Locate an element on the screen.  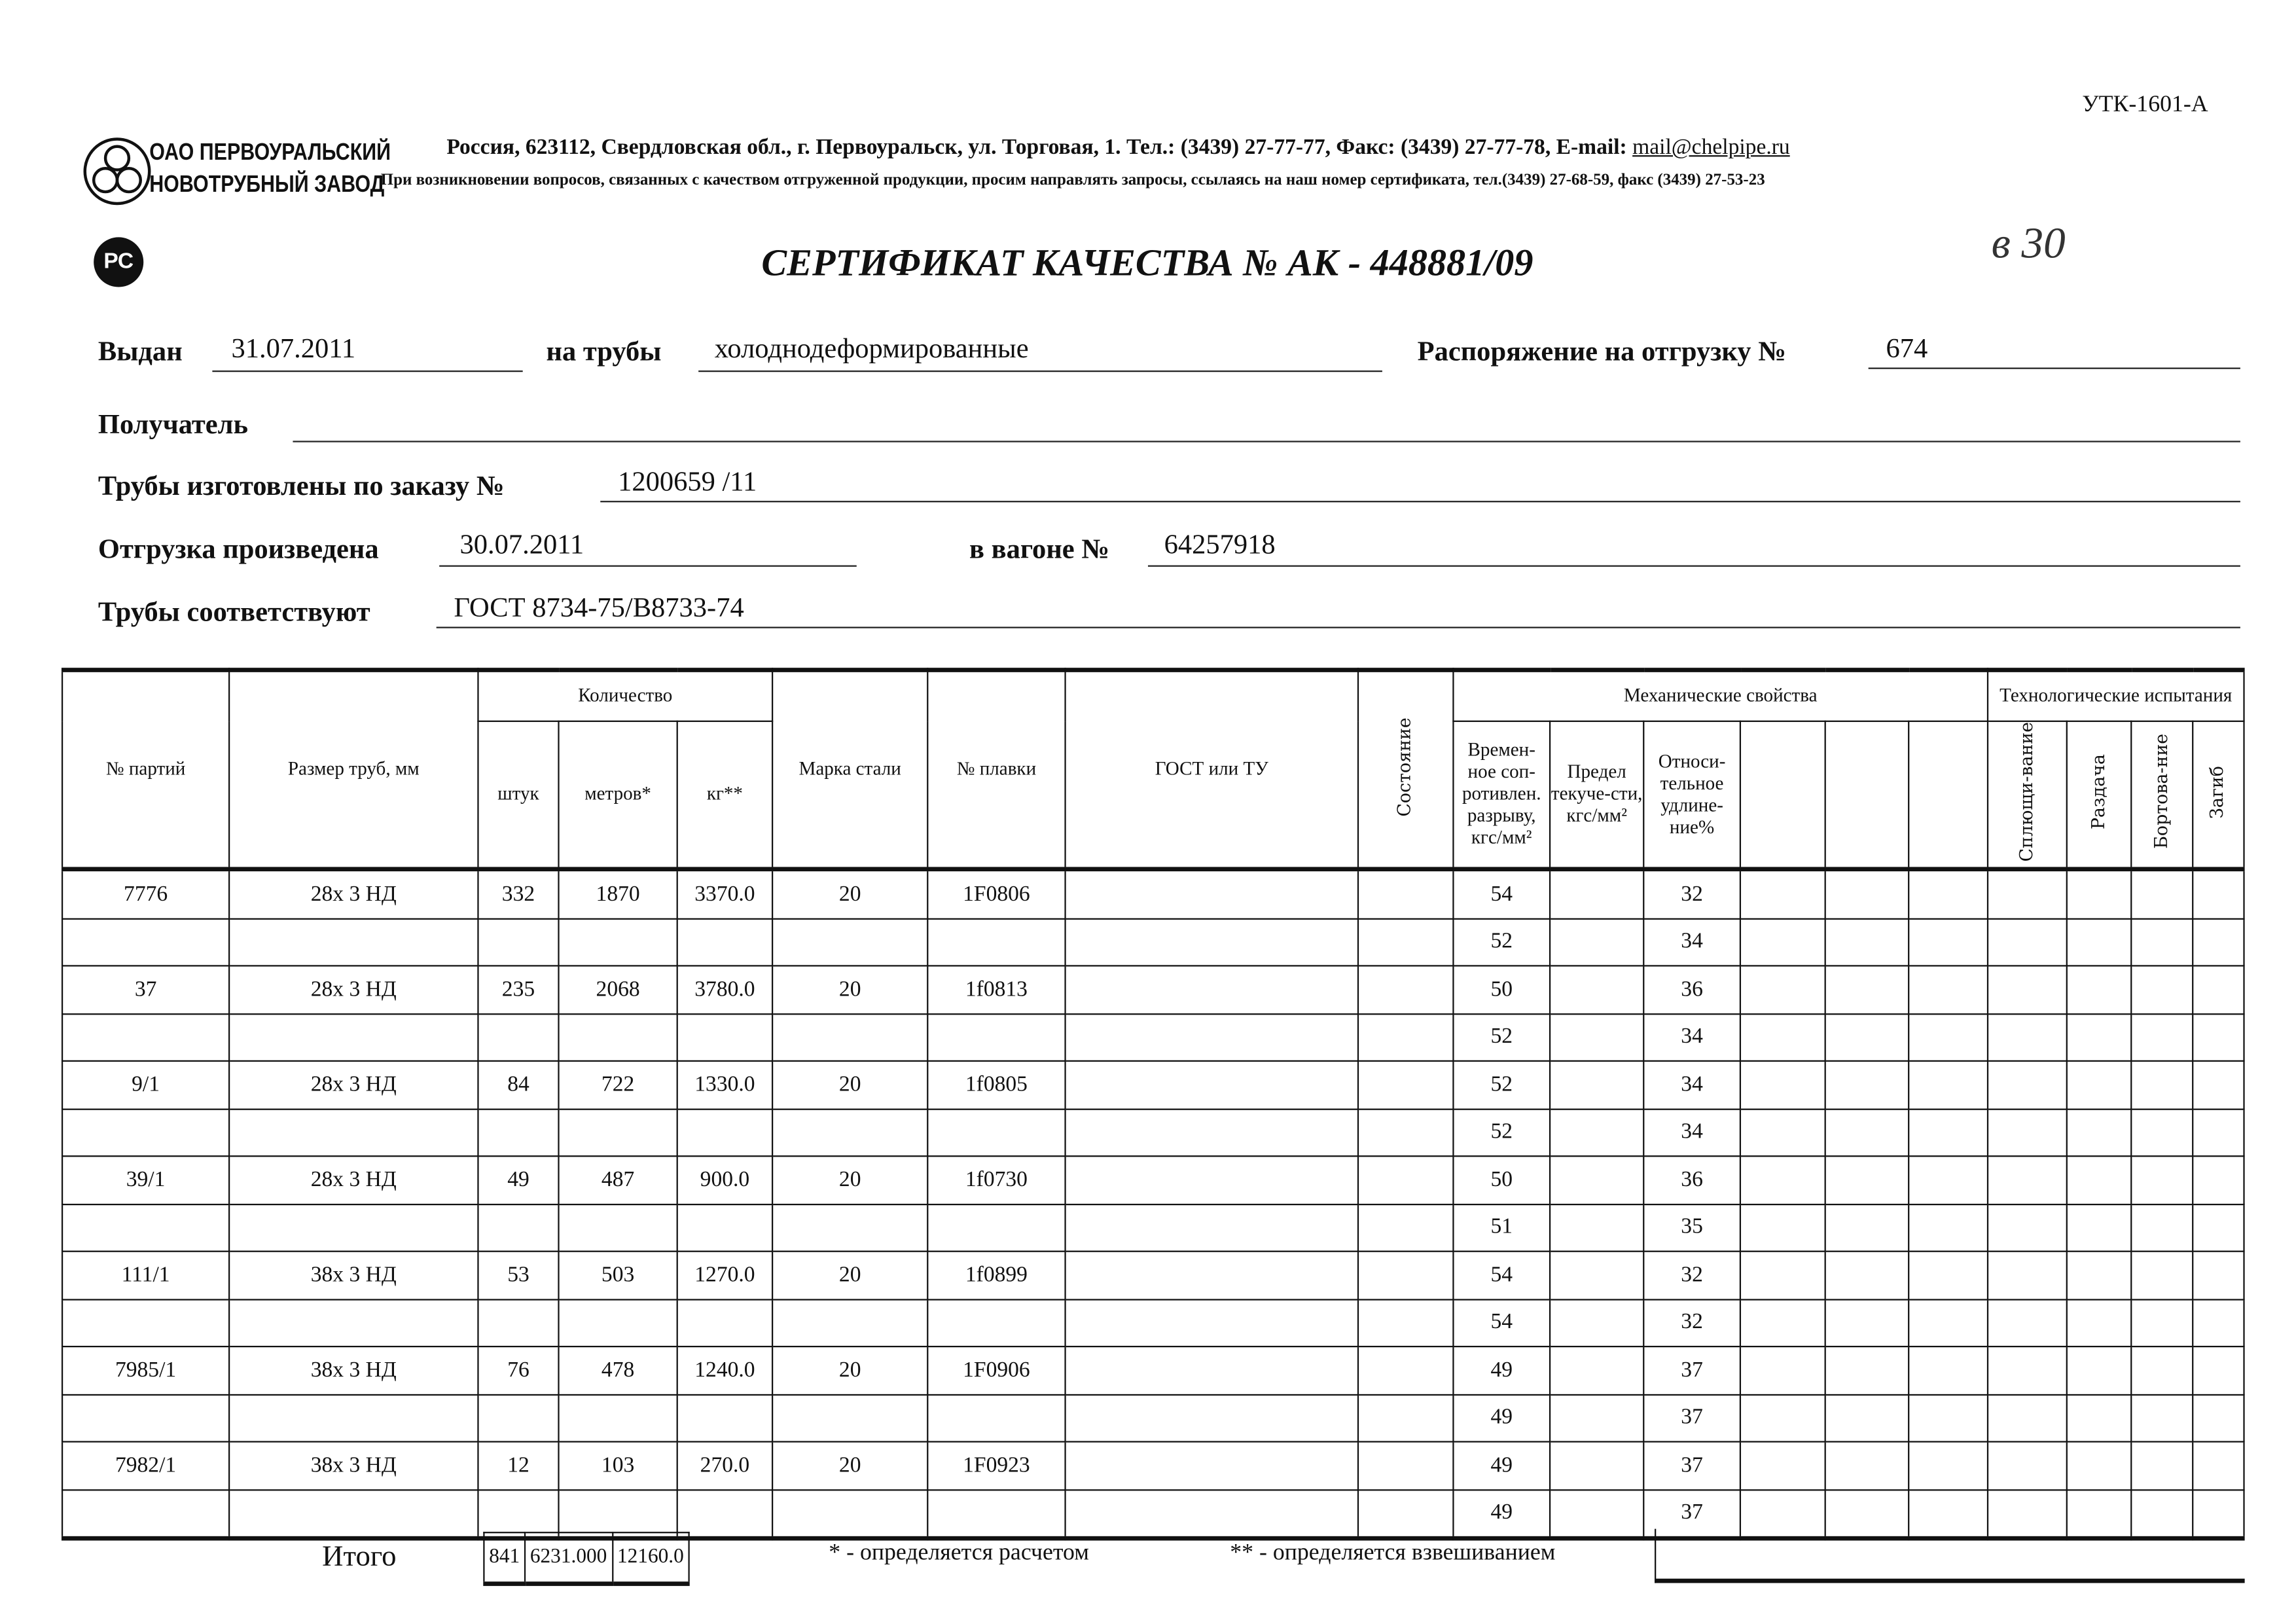
issued-date: 31.07.2011 is located at coordinates (293, 349).